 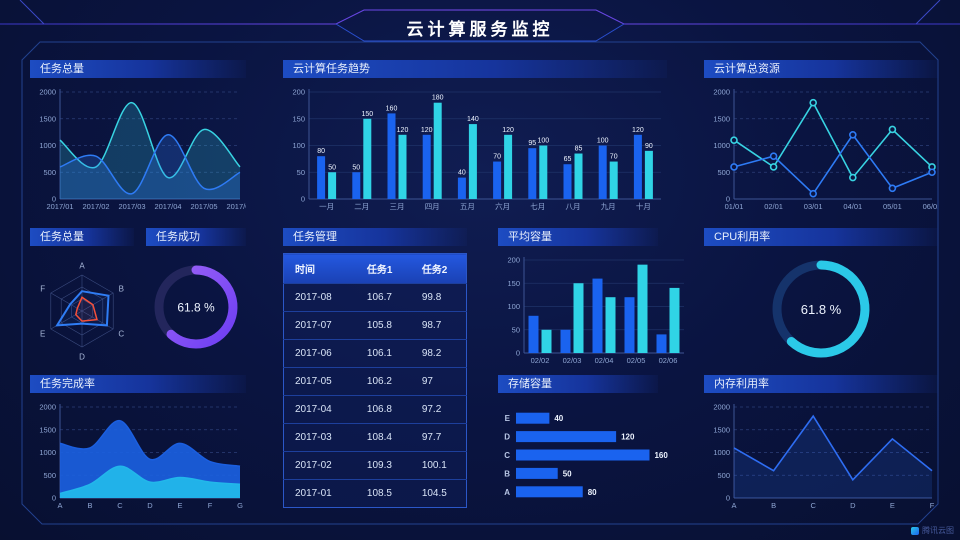 I want to click on svg-text: 一月, so click(x=326, y=206).